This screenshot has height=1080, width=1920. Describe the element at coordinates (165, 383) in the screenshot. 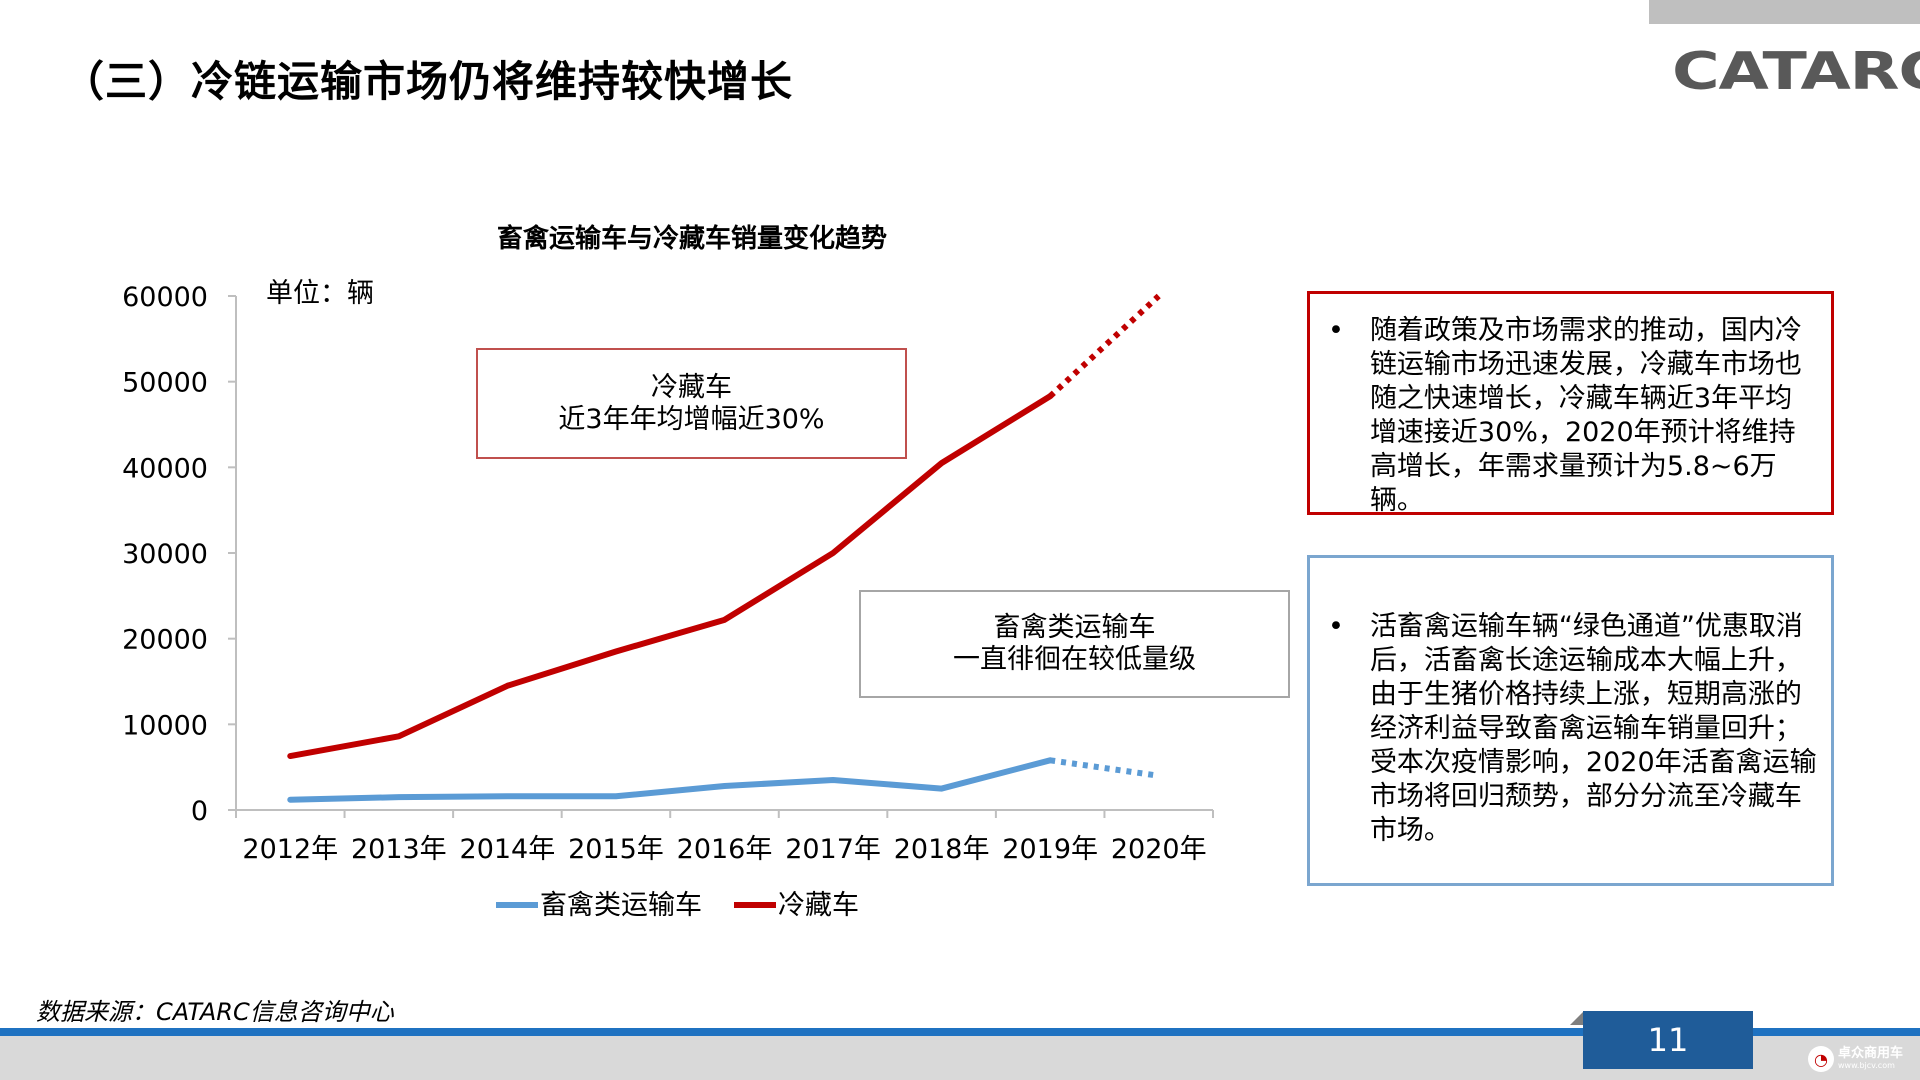

I see `y-tick-label: 50000` at that location.